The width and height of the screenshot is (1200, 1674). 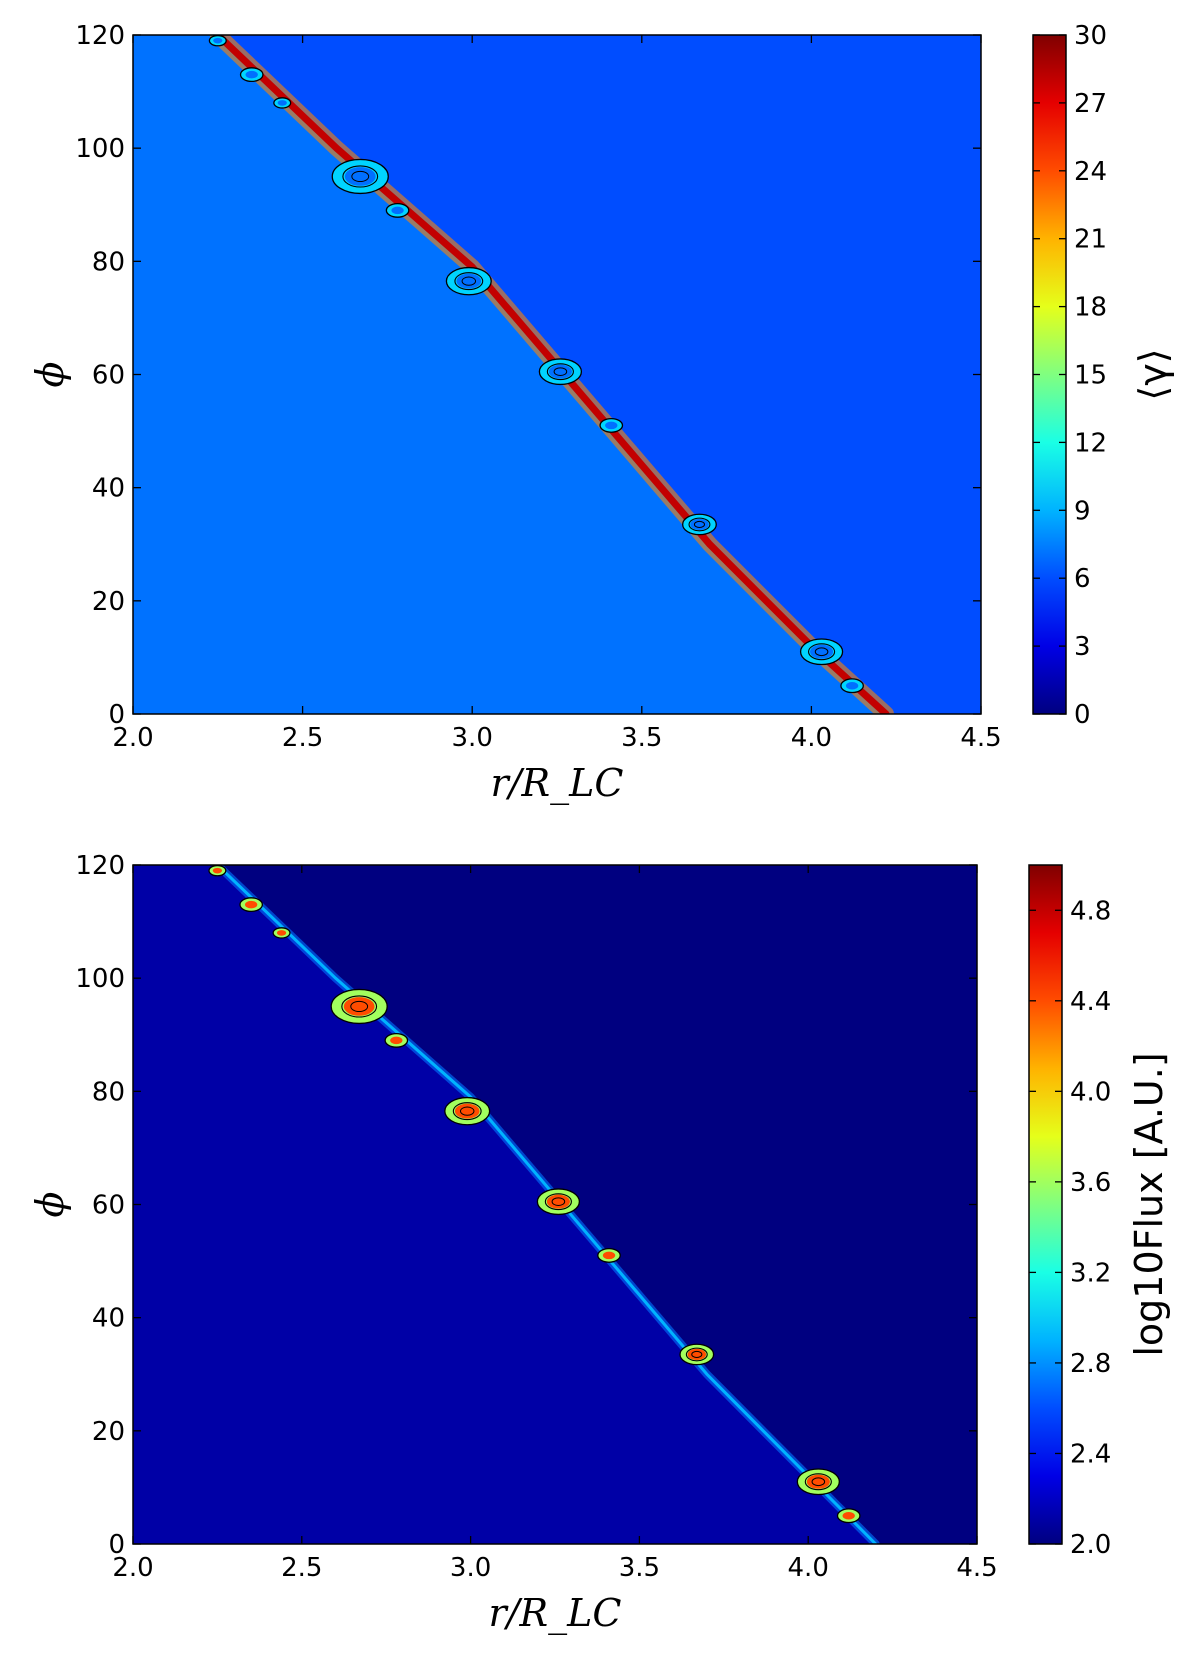 What do you see at coordinates (1082, 715) in the screenshot?
I see `colorbar-tick-label: 0` at bounding box center [1082, 715].